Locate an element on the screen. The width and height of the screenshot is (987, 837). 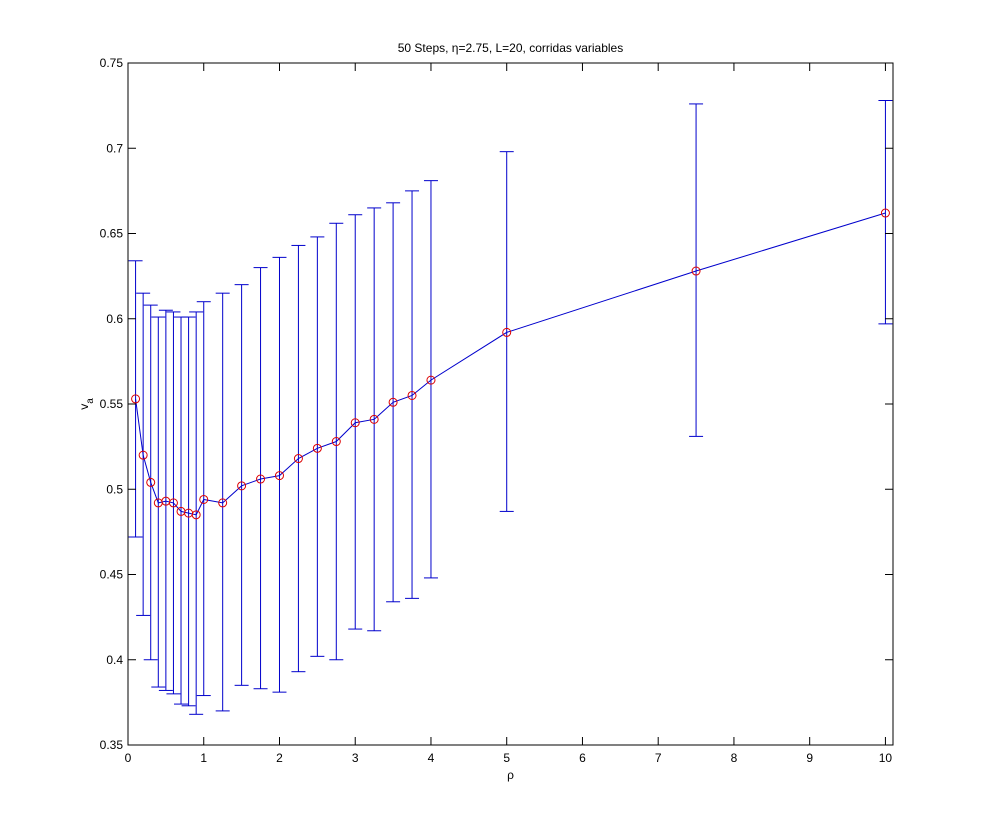
y-axis-label-subscript: a is located at coordinates (90, 401).